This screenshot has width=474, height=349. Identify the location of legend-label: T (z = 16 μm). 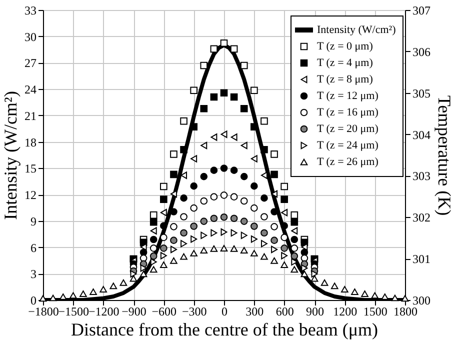
(348, 112).